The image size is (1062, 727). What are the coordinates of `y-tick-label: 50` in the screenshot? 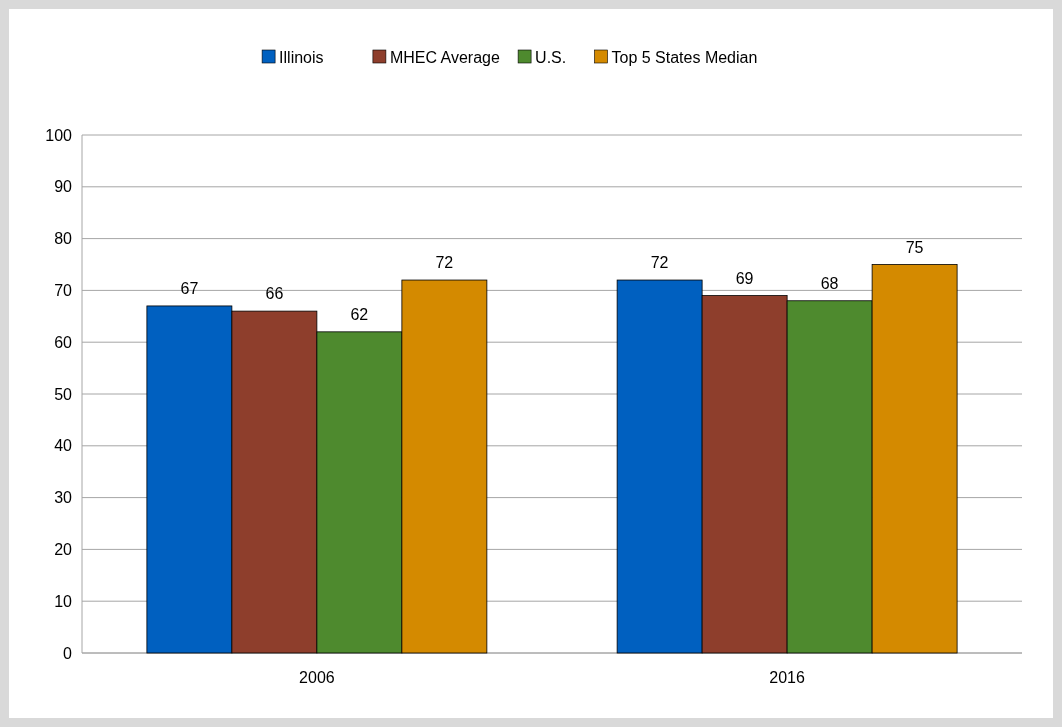 It's located at (63, 394).